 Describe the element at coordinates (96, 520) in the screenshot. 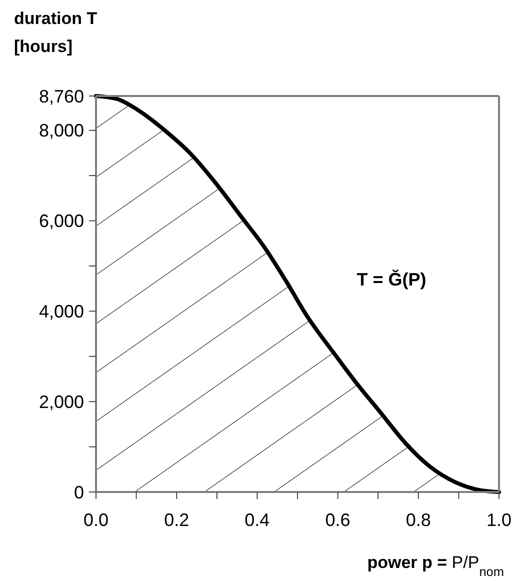

I see `x-tick-label: 0.0` at that location.